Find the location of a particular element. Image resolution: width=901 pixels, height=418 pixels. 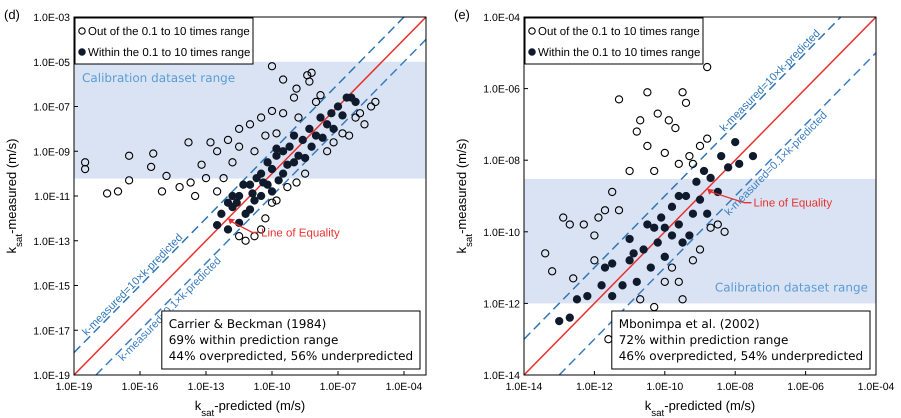

y-tick-label: 1.0E-03 is located at coordinates (51, 18).